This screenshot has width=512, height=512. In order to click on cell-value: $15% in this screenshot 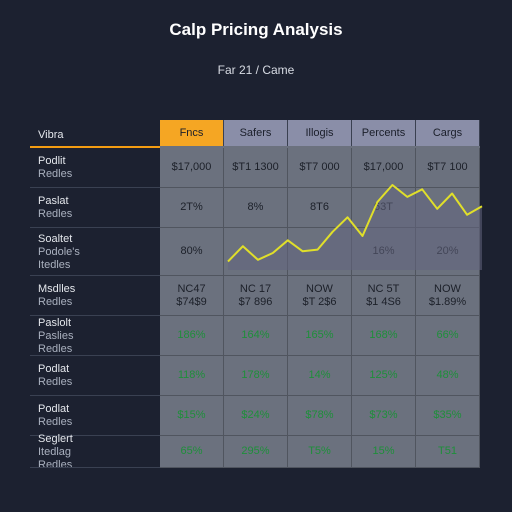, I will do `click(191, 415)`.